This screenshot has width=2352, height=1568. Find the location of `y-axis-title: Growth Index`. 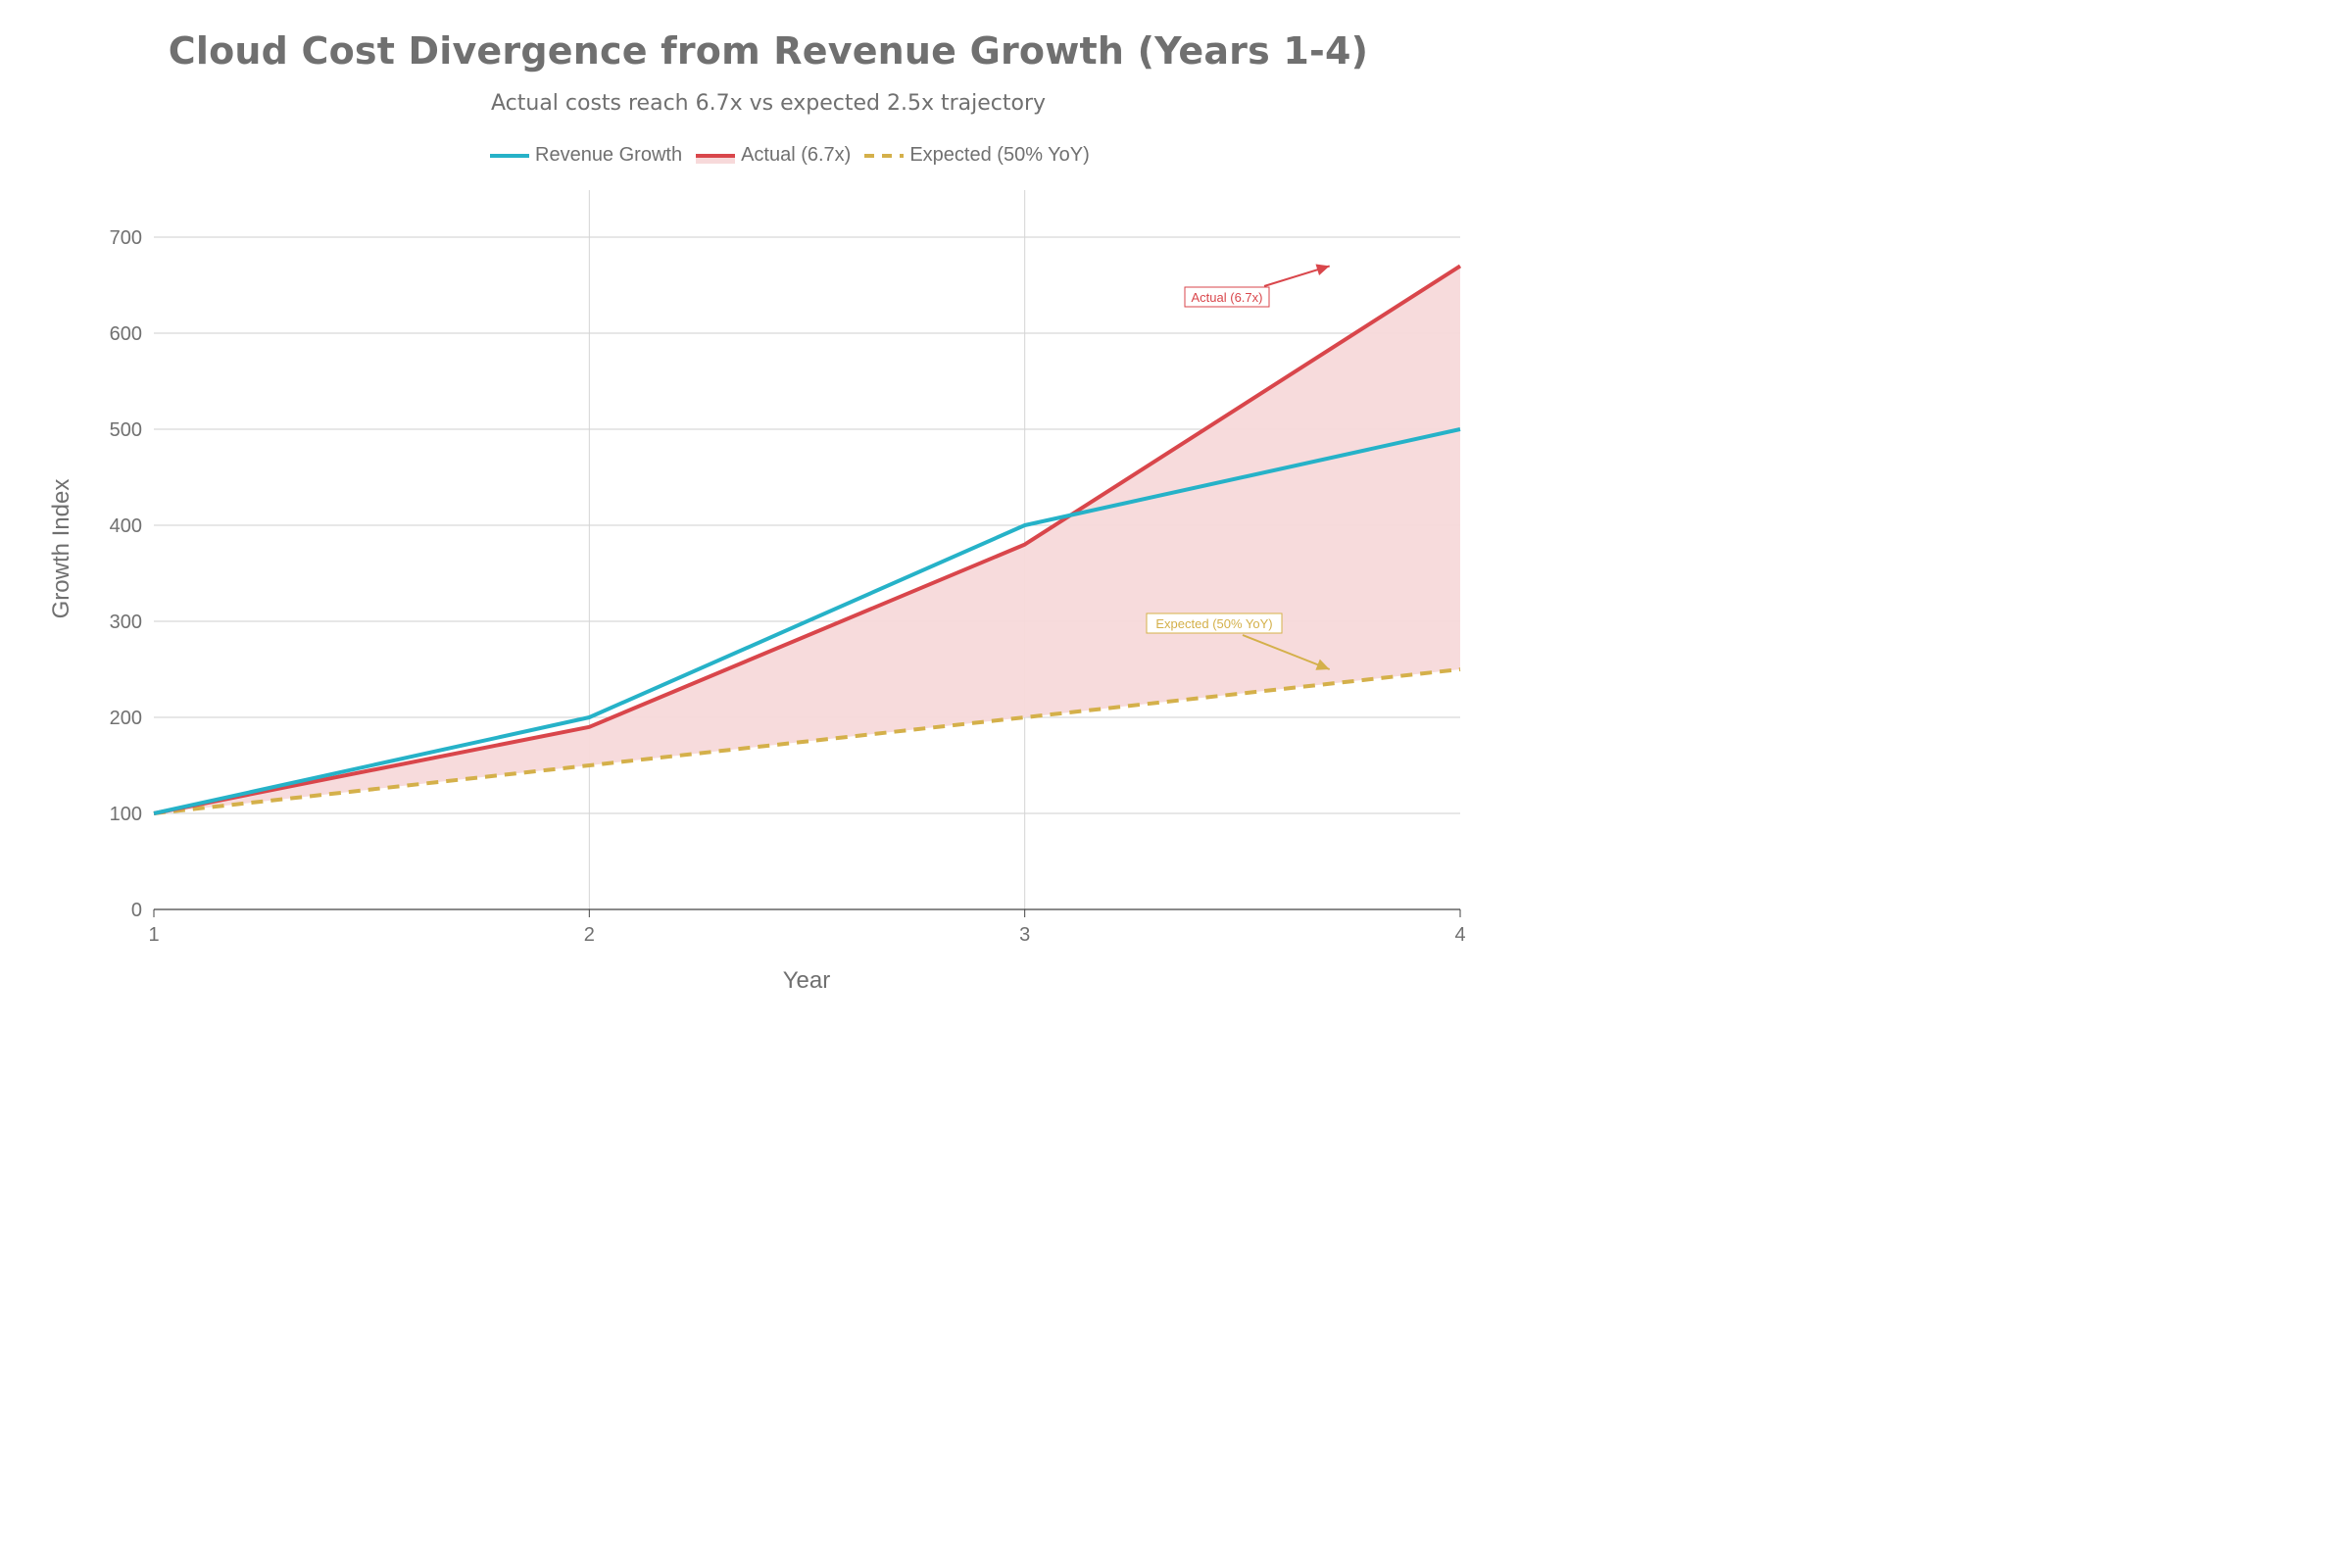

y-axis-title: Growth Index is located at coordinates (61, 549).